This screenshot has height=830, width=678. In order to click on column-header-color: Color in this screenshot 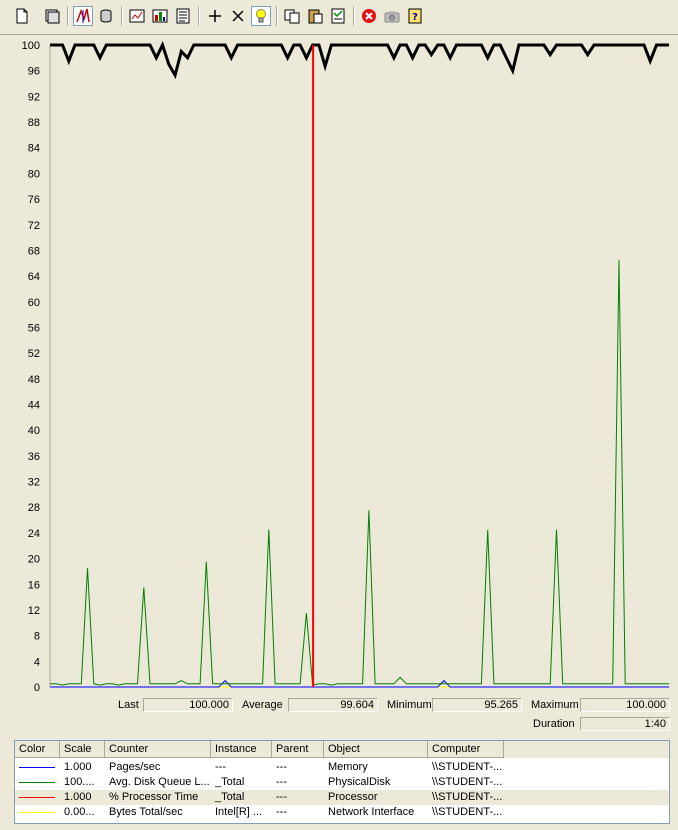, I will do `click(37, 749)`.